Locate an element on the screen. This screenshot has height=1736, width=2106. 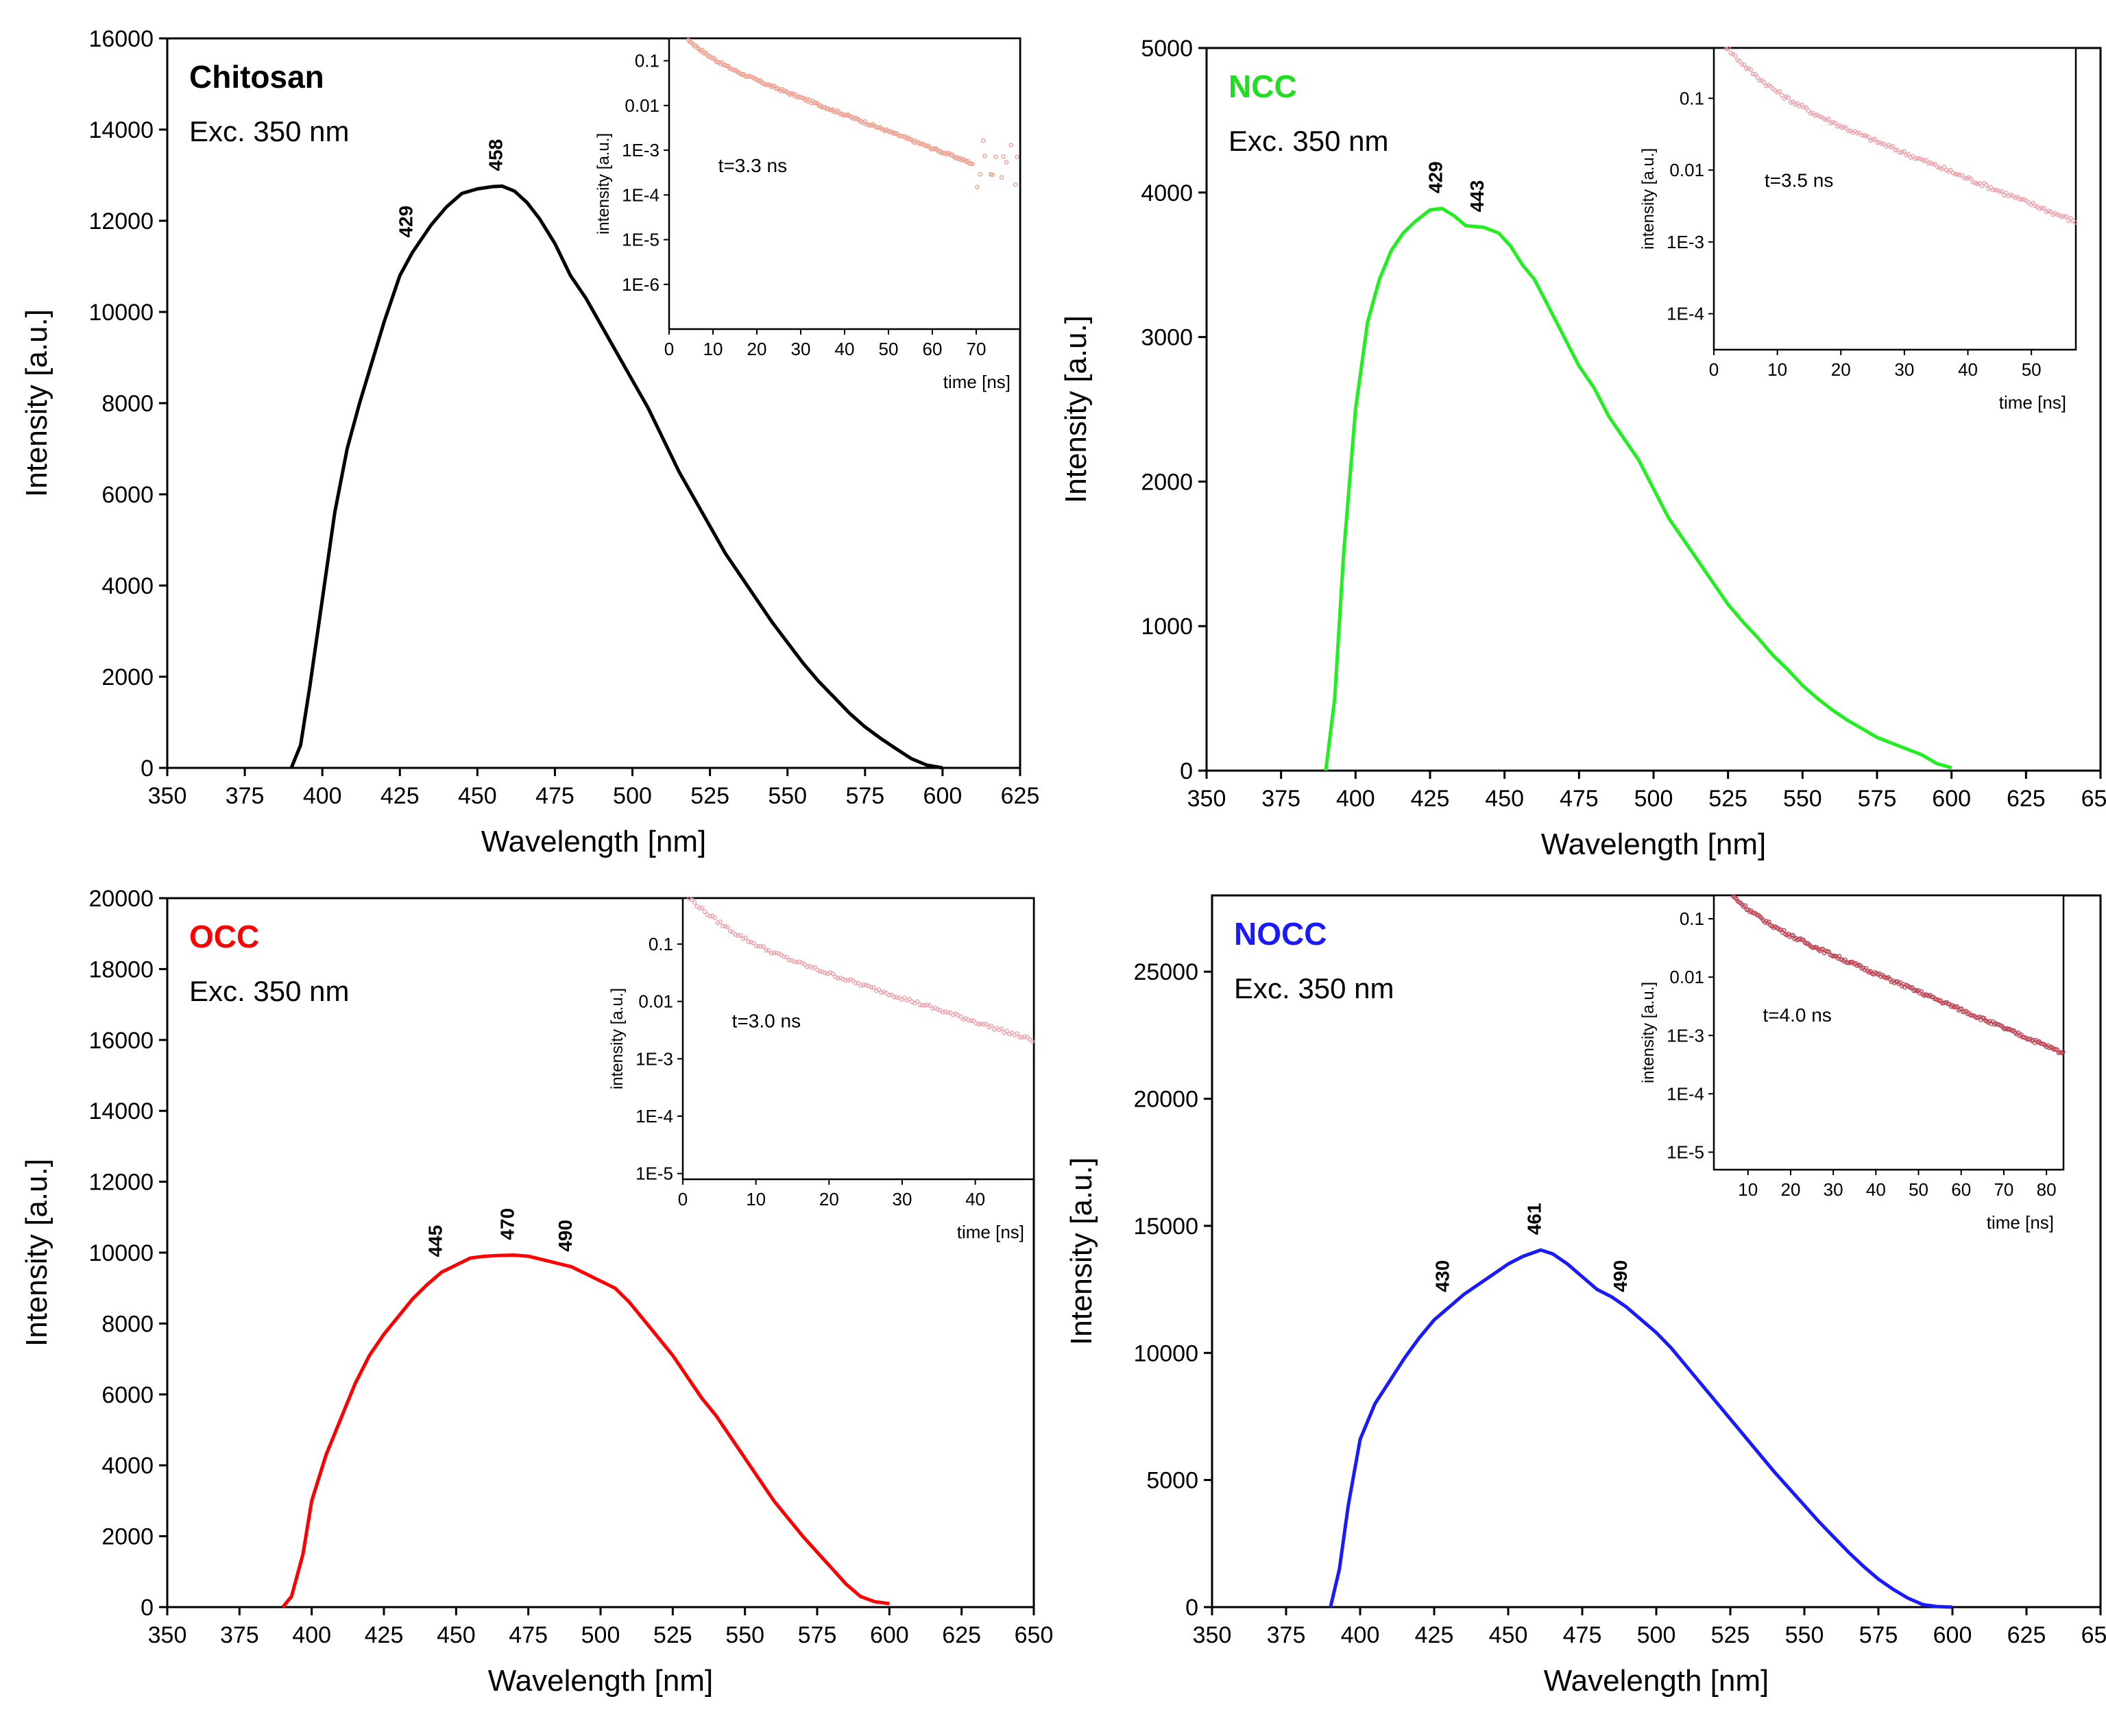
x-axis-label: Wavelength [nm] is located at coordinates (594, 842).